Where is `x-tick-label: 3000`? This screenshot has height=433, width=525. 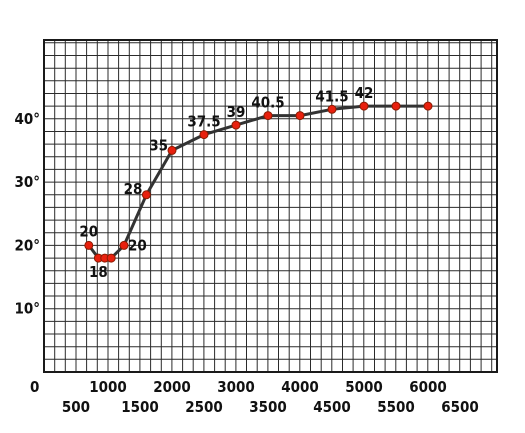 x-tick-label: 3000 is located at coordinates (236, 387).